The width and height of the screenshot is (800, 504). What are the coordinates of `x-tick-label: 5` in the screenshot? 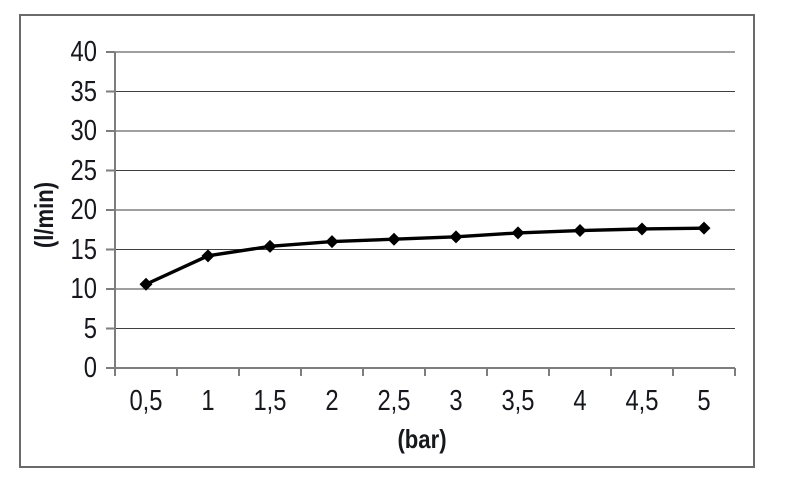 It's located at (704, 401).